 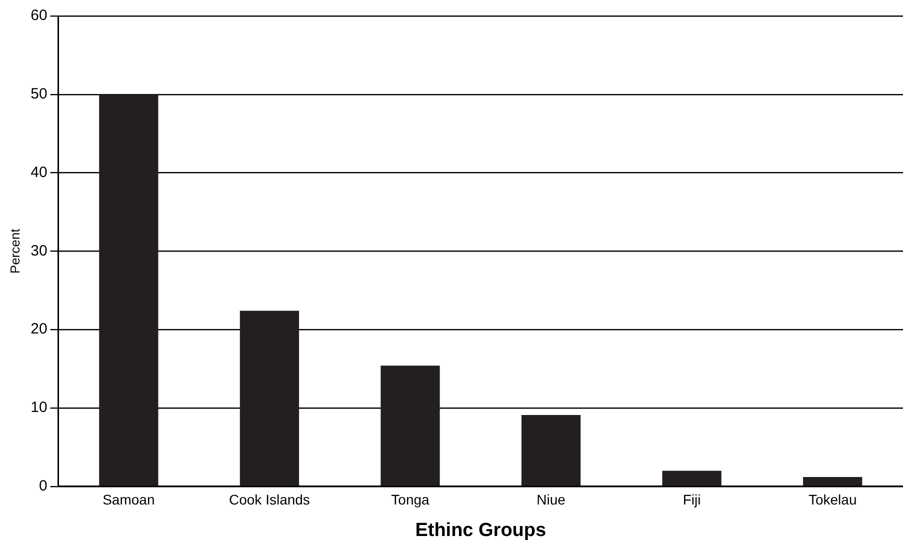 I want to click on x-axis-title: Ethinc Groups, so click(x=480, y=530).